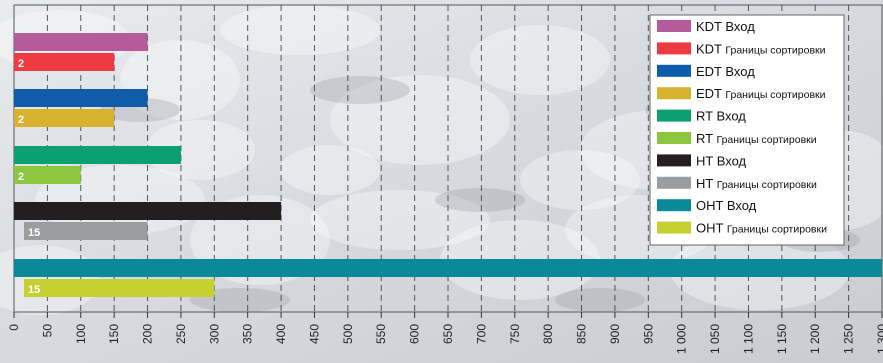 The height and width of the screenshot is (363, 883). I want to click on x-tick-label: 150, so click(114, 334).